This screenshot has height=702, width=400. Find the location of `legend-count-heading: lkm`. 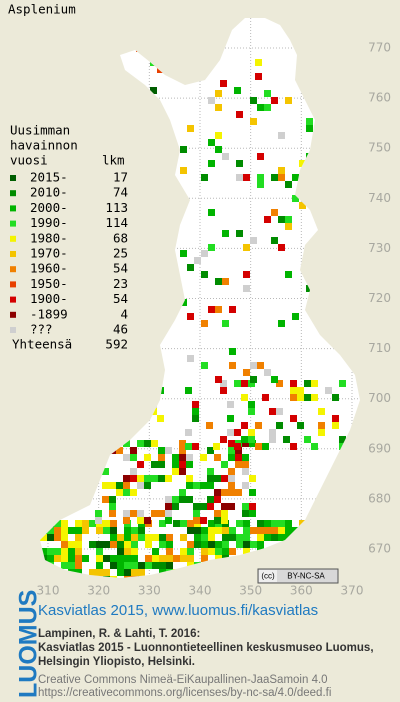

legend-count-heading: lkm is located at coordinates (113, 160).